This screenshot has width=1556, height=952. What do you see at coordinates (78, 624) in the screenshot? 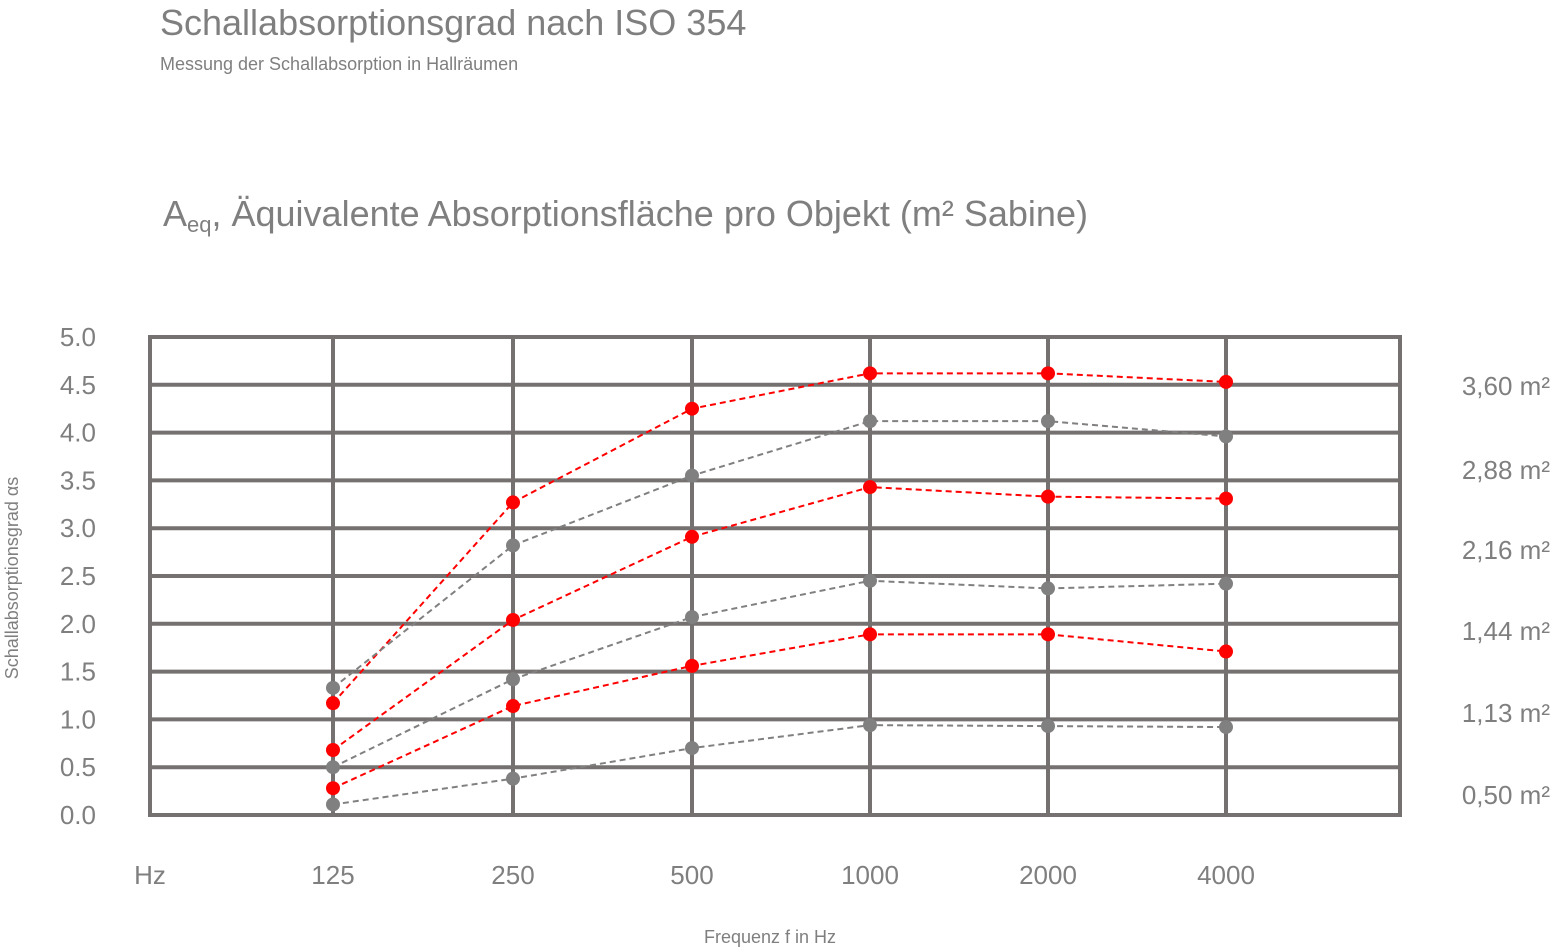
I see `y-tick-label: 2.0` at bounding box center [78, 624].